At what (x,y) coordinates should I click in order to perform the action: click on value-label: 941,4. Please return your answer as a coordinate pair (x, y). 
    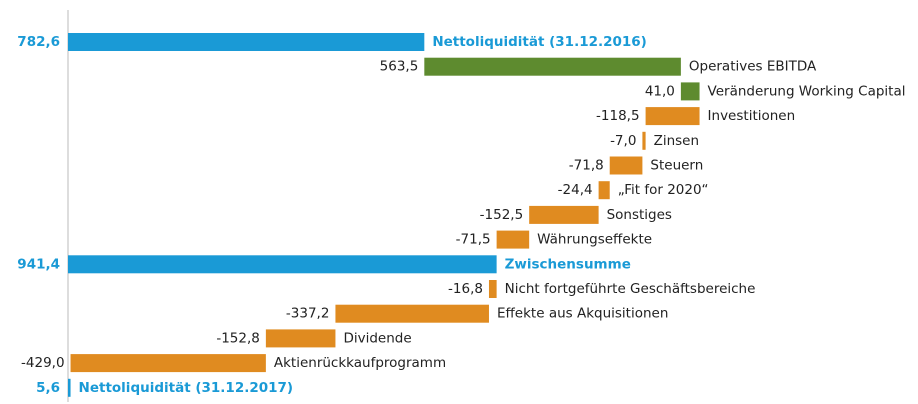
    Looking at the image, I should click on (38, 264).